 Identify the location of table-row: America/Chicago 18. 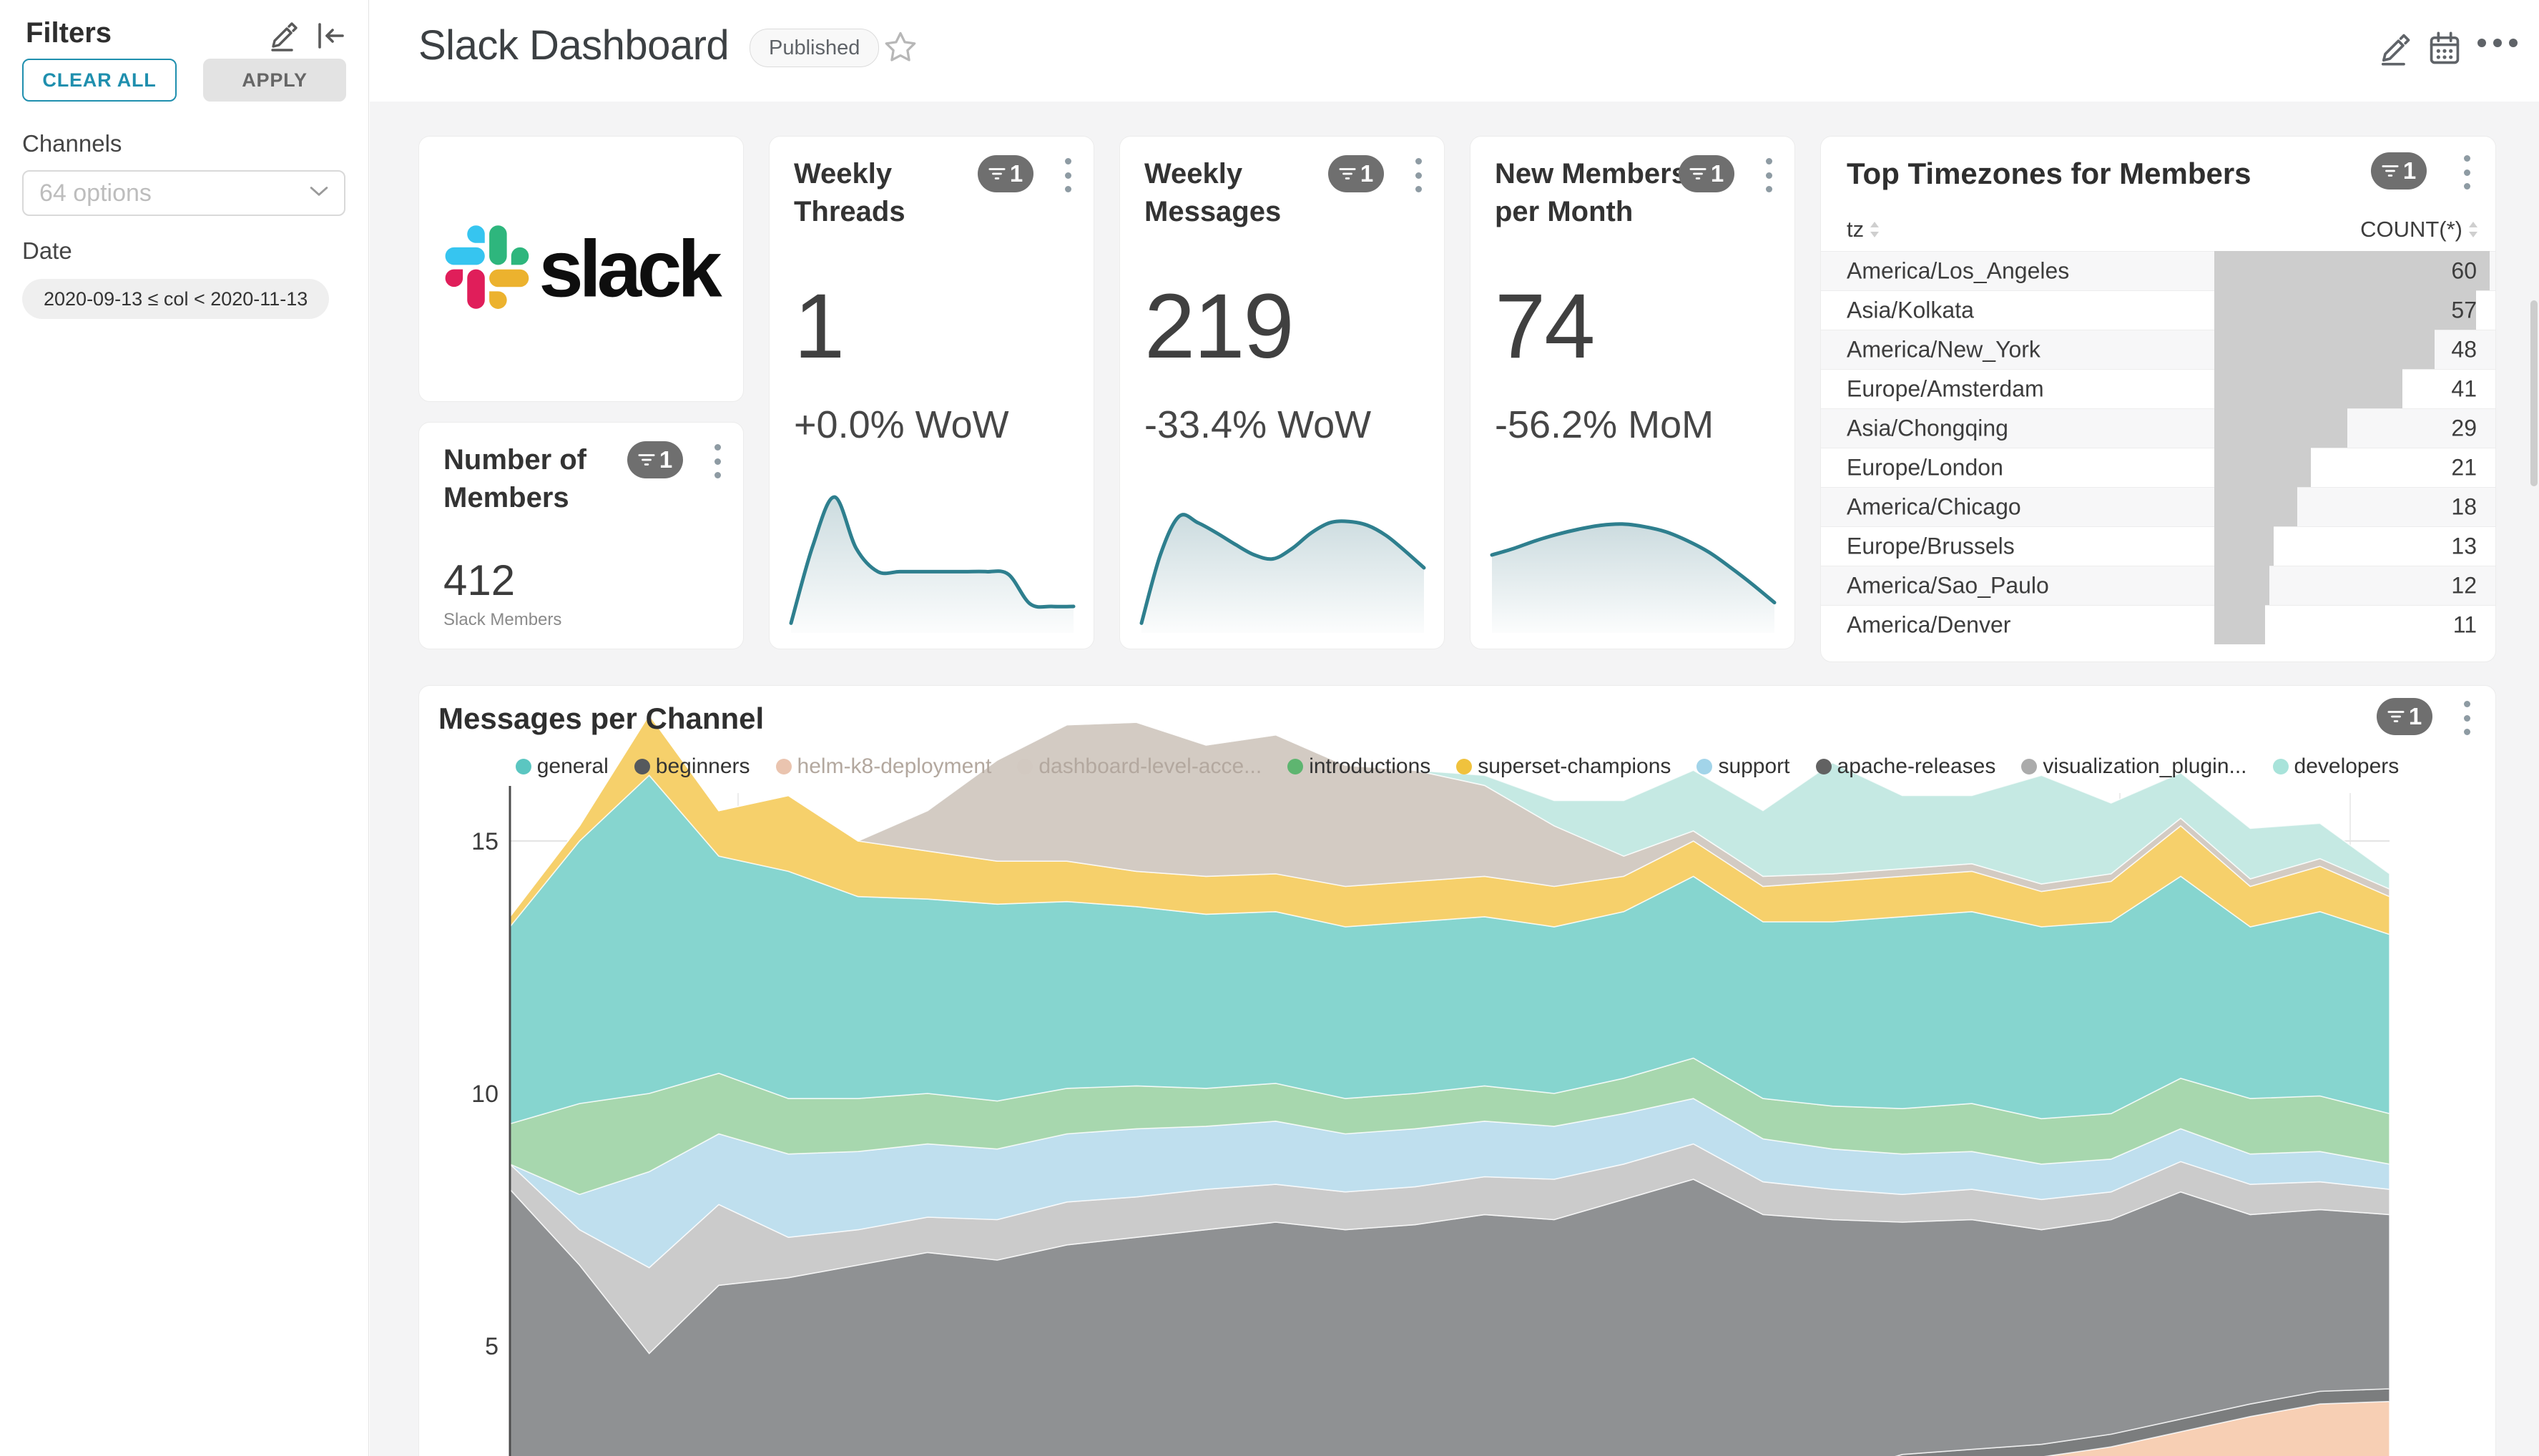
(2158, 507).